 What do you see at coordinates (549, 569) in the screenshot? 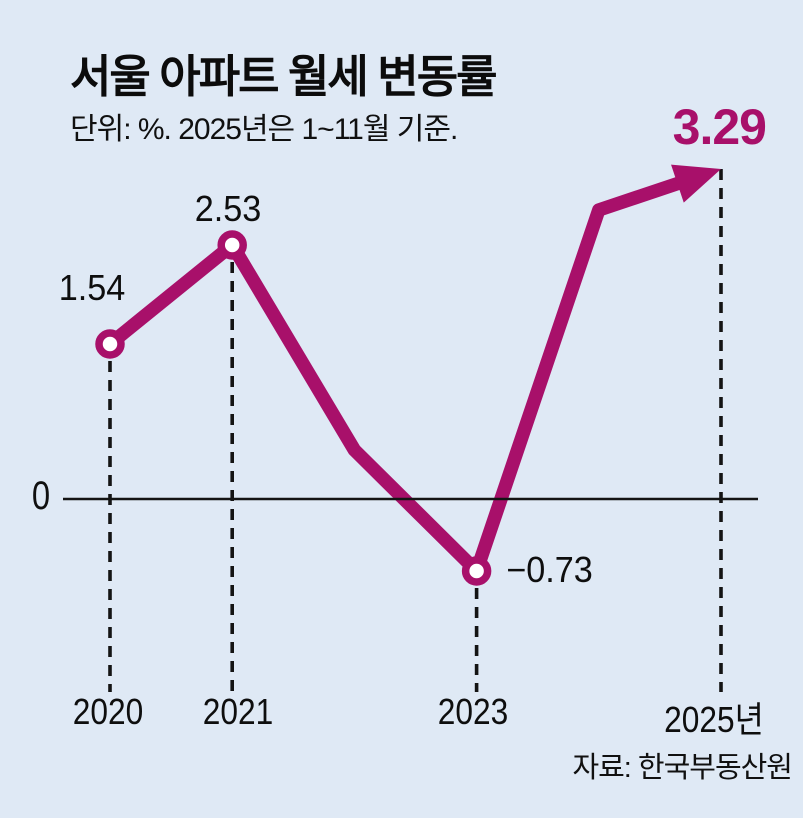
I see `value-label-2023: −0.73` at bounding box center [549, 569].